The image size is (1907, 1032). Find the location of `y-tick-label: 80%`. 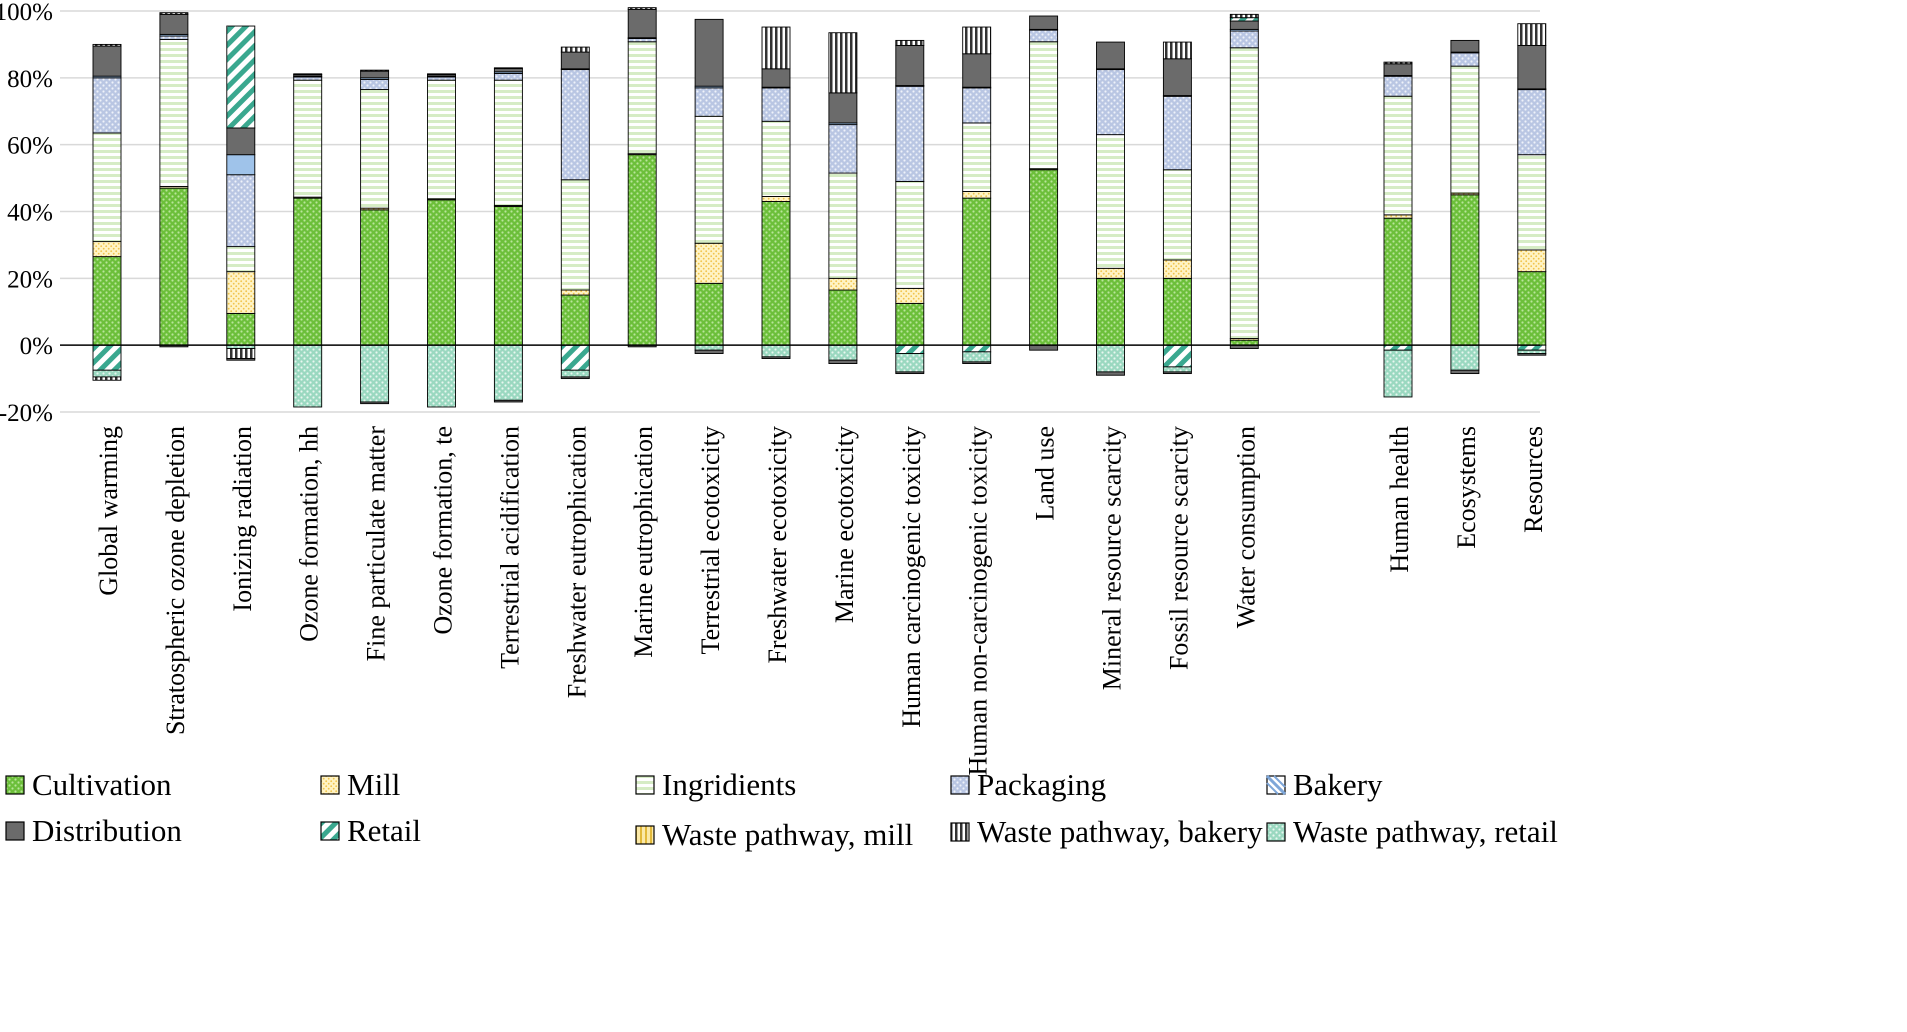

y-tick-label: 80% is located at coordinates (30, 79).